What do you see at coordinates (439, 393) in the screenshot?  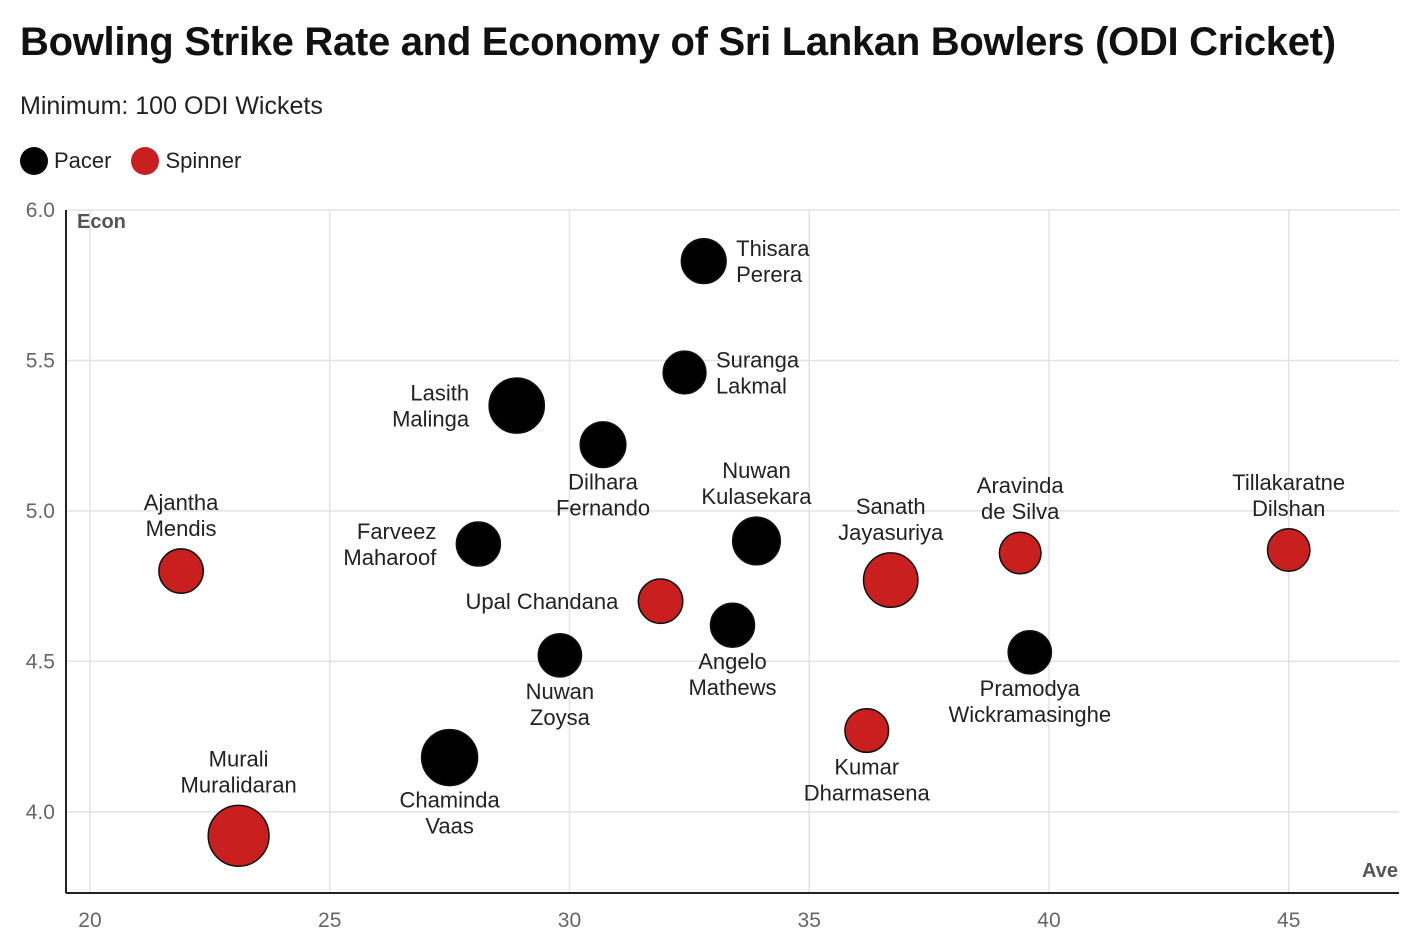 I see `point-label: Lasith` at bounding box center [439, 393].